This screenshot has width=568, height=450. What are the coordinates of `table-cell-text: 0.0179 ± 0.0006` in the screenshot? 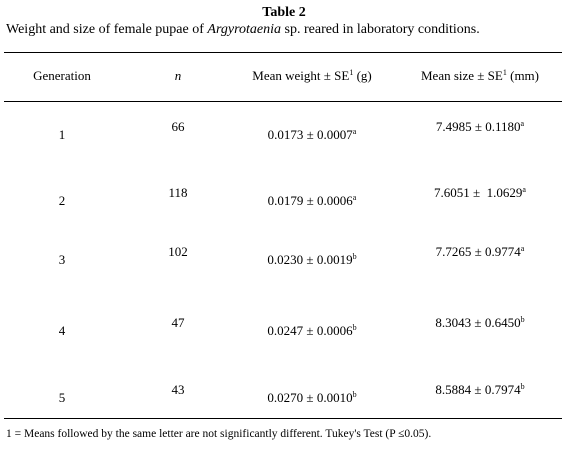 It's located at (310, 200).